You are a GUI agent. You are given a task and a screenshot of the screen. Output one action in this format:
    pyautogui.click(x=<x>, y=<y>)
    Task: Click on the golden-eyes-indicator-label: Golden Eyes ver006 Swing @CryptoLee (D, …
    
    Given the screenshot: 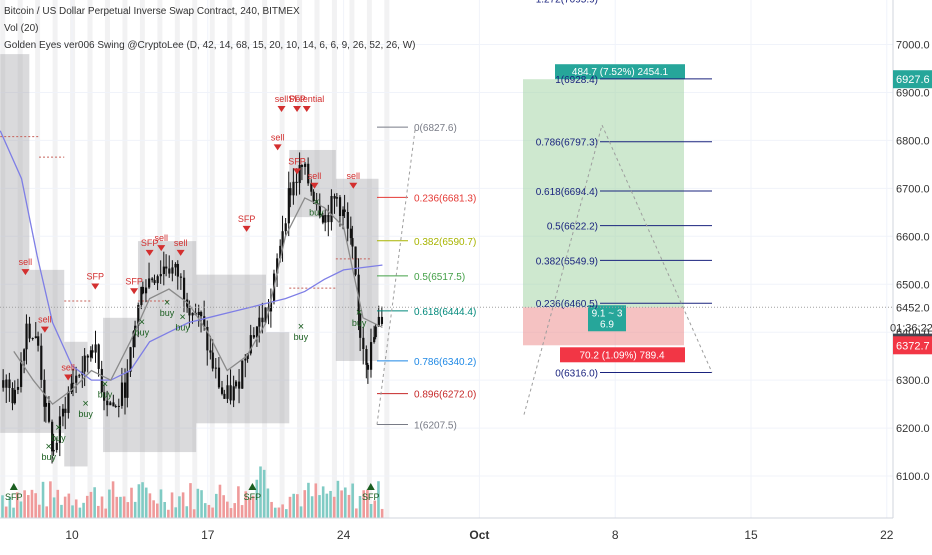 What is the action you would take?
    pyautogui.click(x=210, y=45)
    